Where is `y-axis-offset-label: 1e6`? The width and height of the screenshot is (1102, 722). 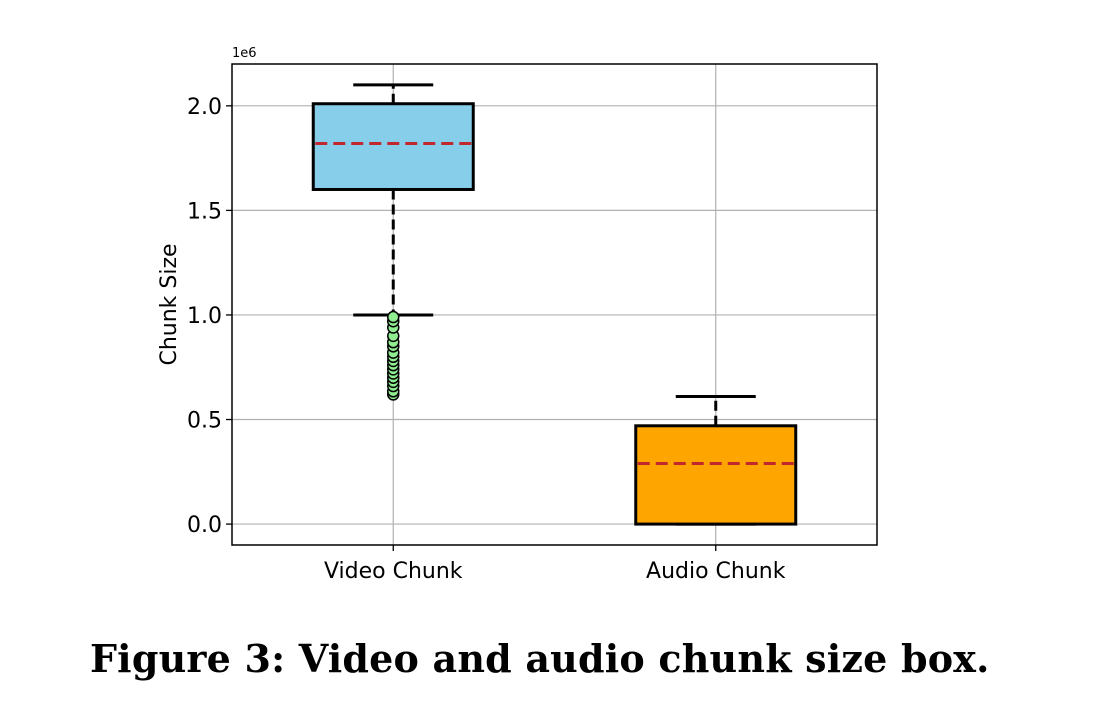 y-axis-offset-label: 1e6 is located at coordinates (244, 53).